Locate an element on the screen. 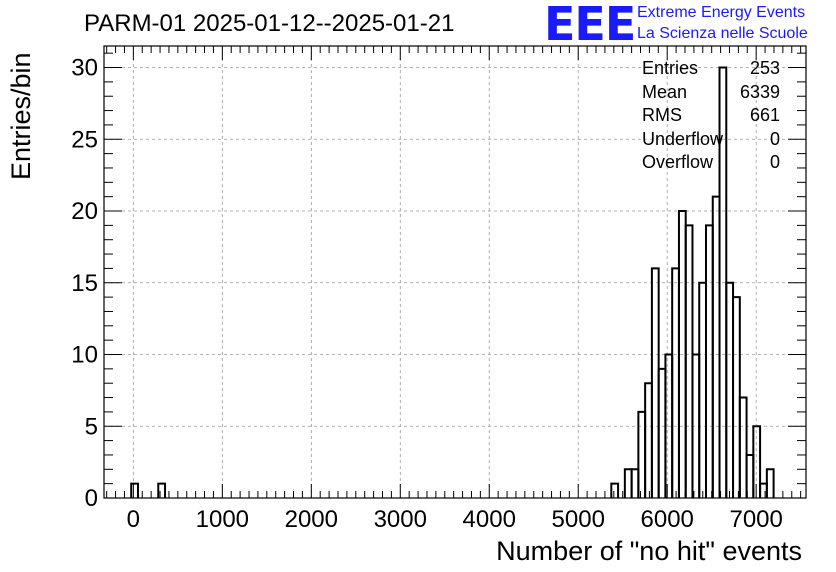  chart-title: PARM-01 2025-01-12--2025-01-21 is located at coordinates (269, 23).